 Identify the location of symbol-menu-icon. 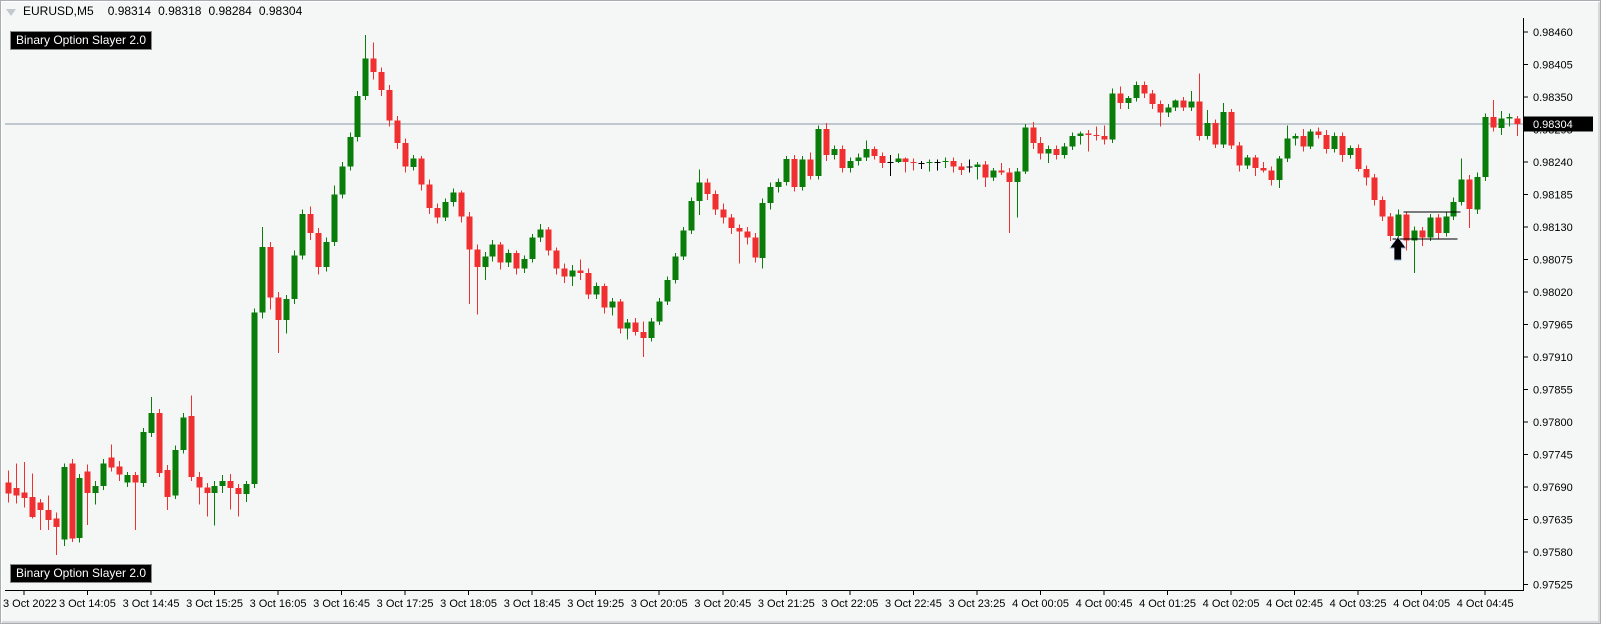
(11, 12).